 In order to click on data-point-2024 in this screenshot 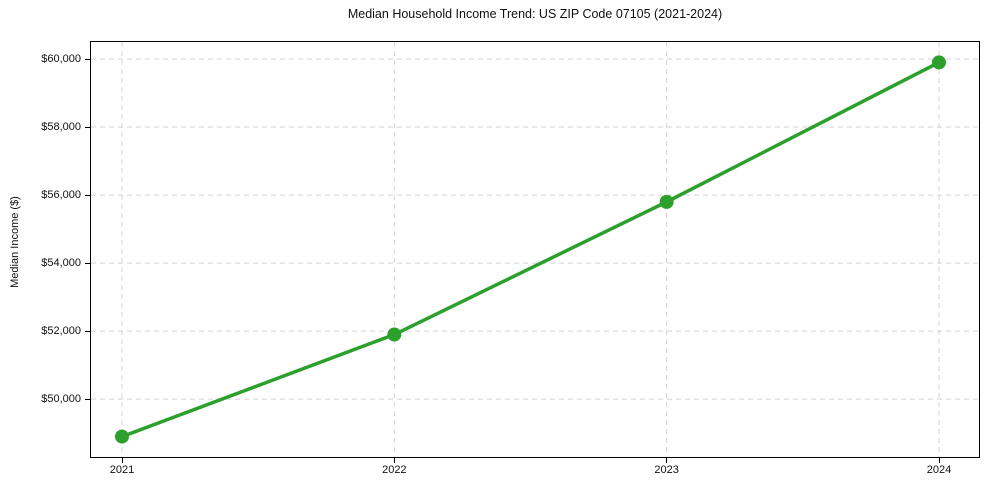, I will do `click(939, 62)`.